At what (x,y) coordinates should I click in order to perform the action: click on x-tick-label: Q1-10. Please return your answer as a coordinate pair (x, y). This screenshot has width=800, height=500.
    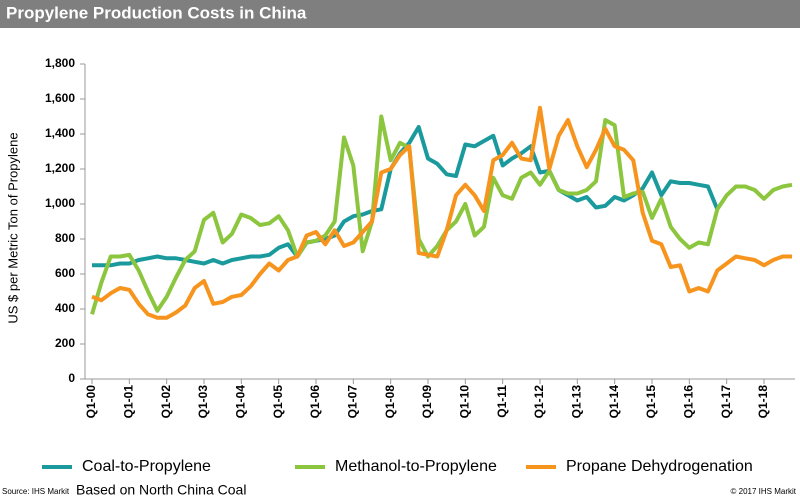
    Looking at the image, I should click on (465, 402).